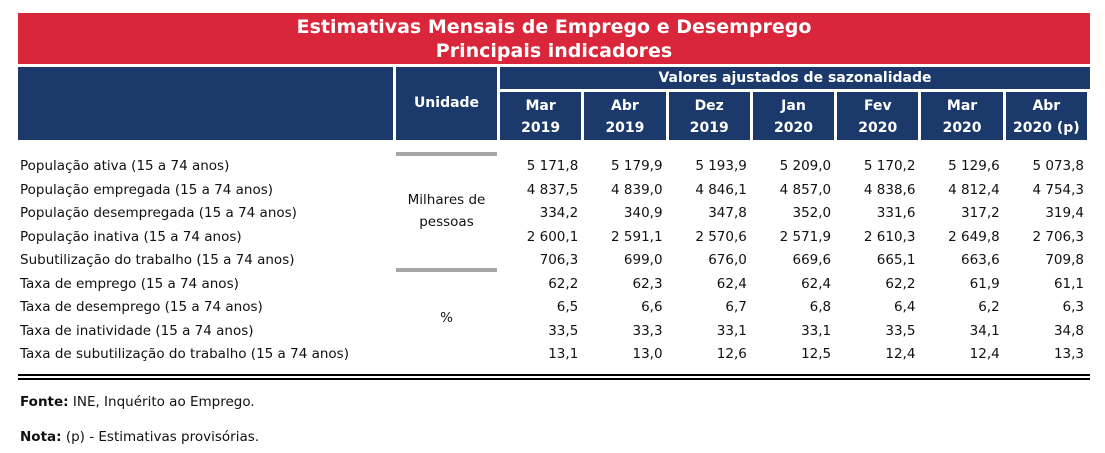  Describe the element at coordinates (878, 116) in the screenshot. I see `header-column: Fev 2020` at that location.